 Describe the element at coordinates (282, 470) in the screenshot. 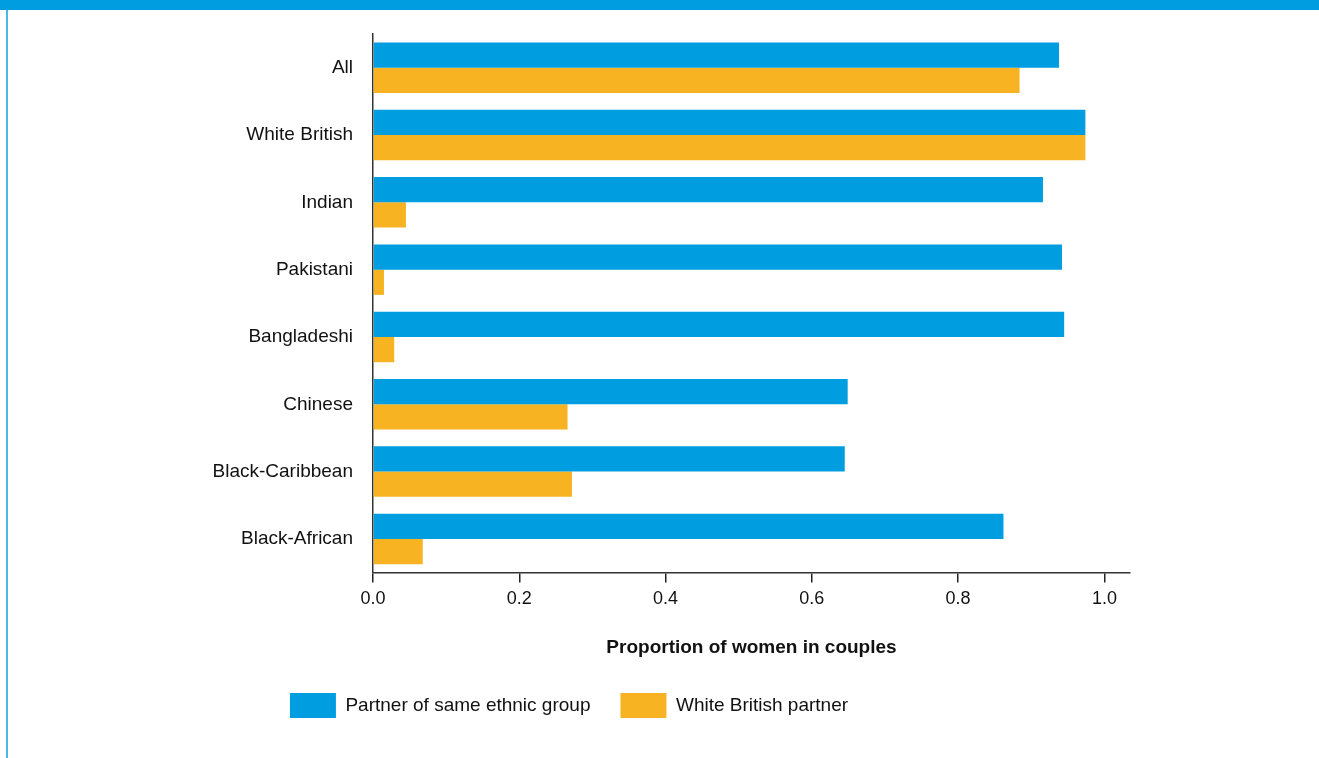

I see `y-tick-label: Black-Caribbean` at that location.